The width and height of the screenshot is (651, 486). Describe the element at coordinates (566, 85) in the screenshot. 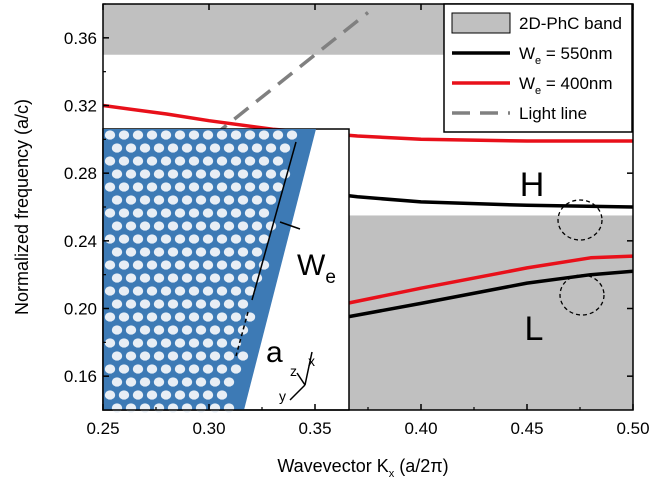

I see `legend-entry-3: We = 400nm` at that location.